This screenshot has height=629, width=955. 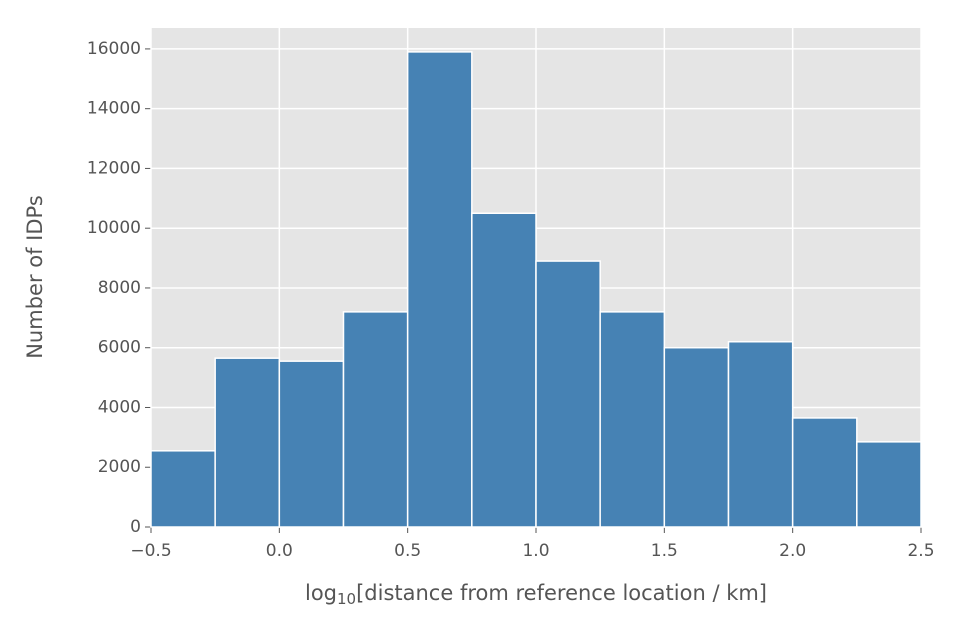 What do you see at coordinates (114, 109) in the screenshot?
I see `y-tick-label: 14000` at bounding box center [114, 109].